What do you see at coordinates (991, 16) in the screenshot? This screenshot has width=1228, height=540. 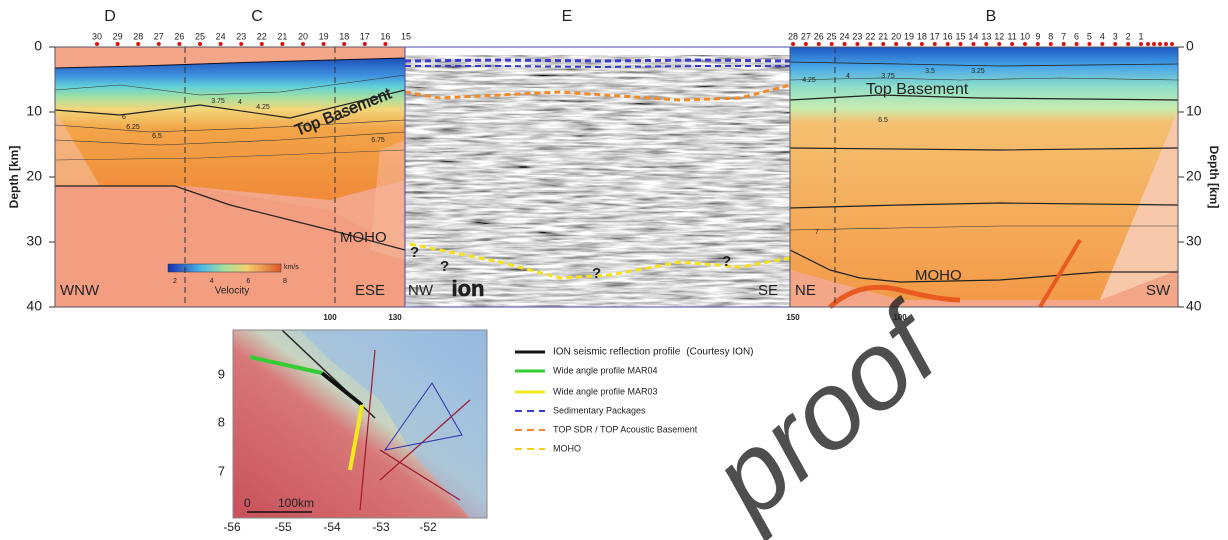 I see `section-letter: B` at bounding box center [991, 16].